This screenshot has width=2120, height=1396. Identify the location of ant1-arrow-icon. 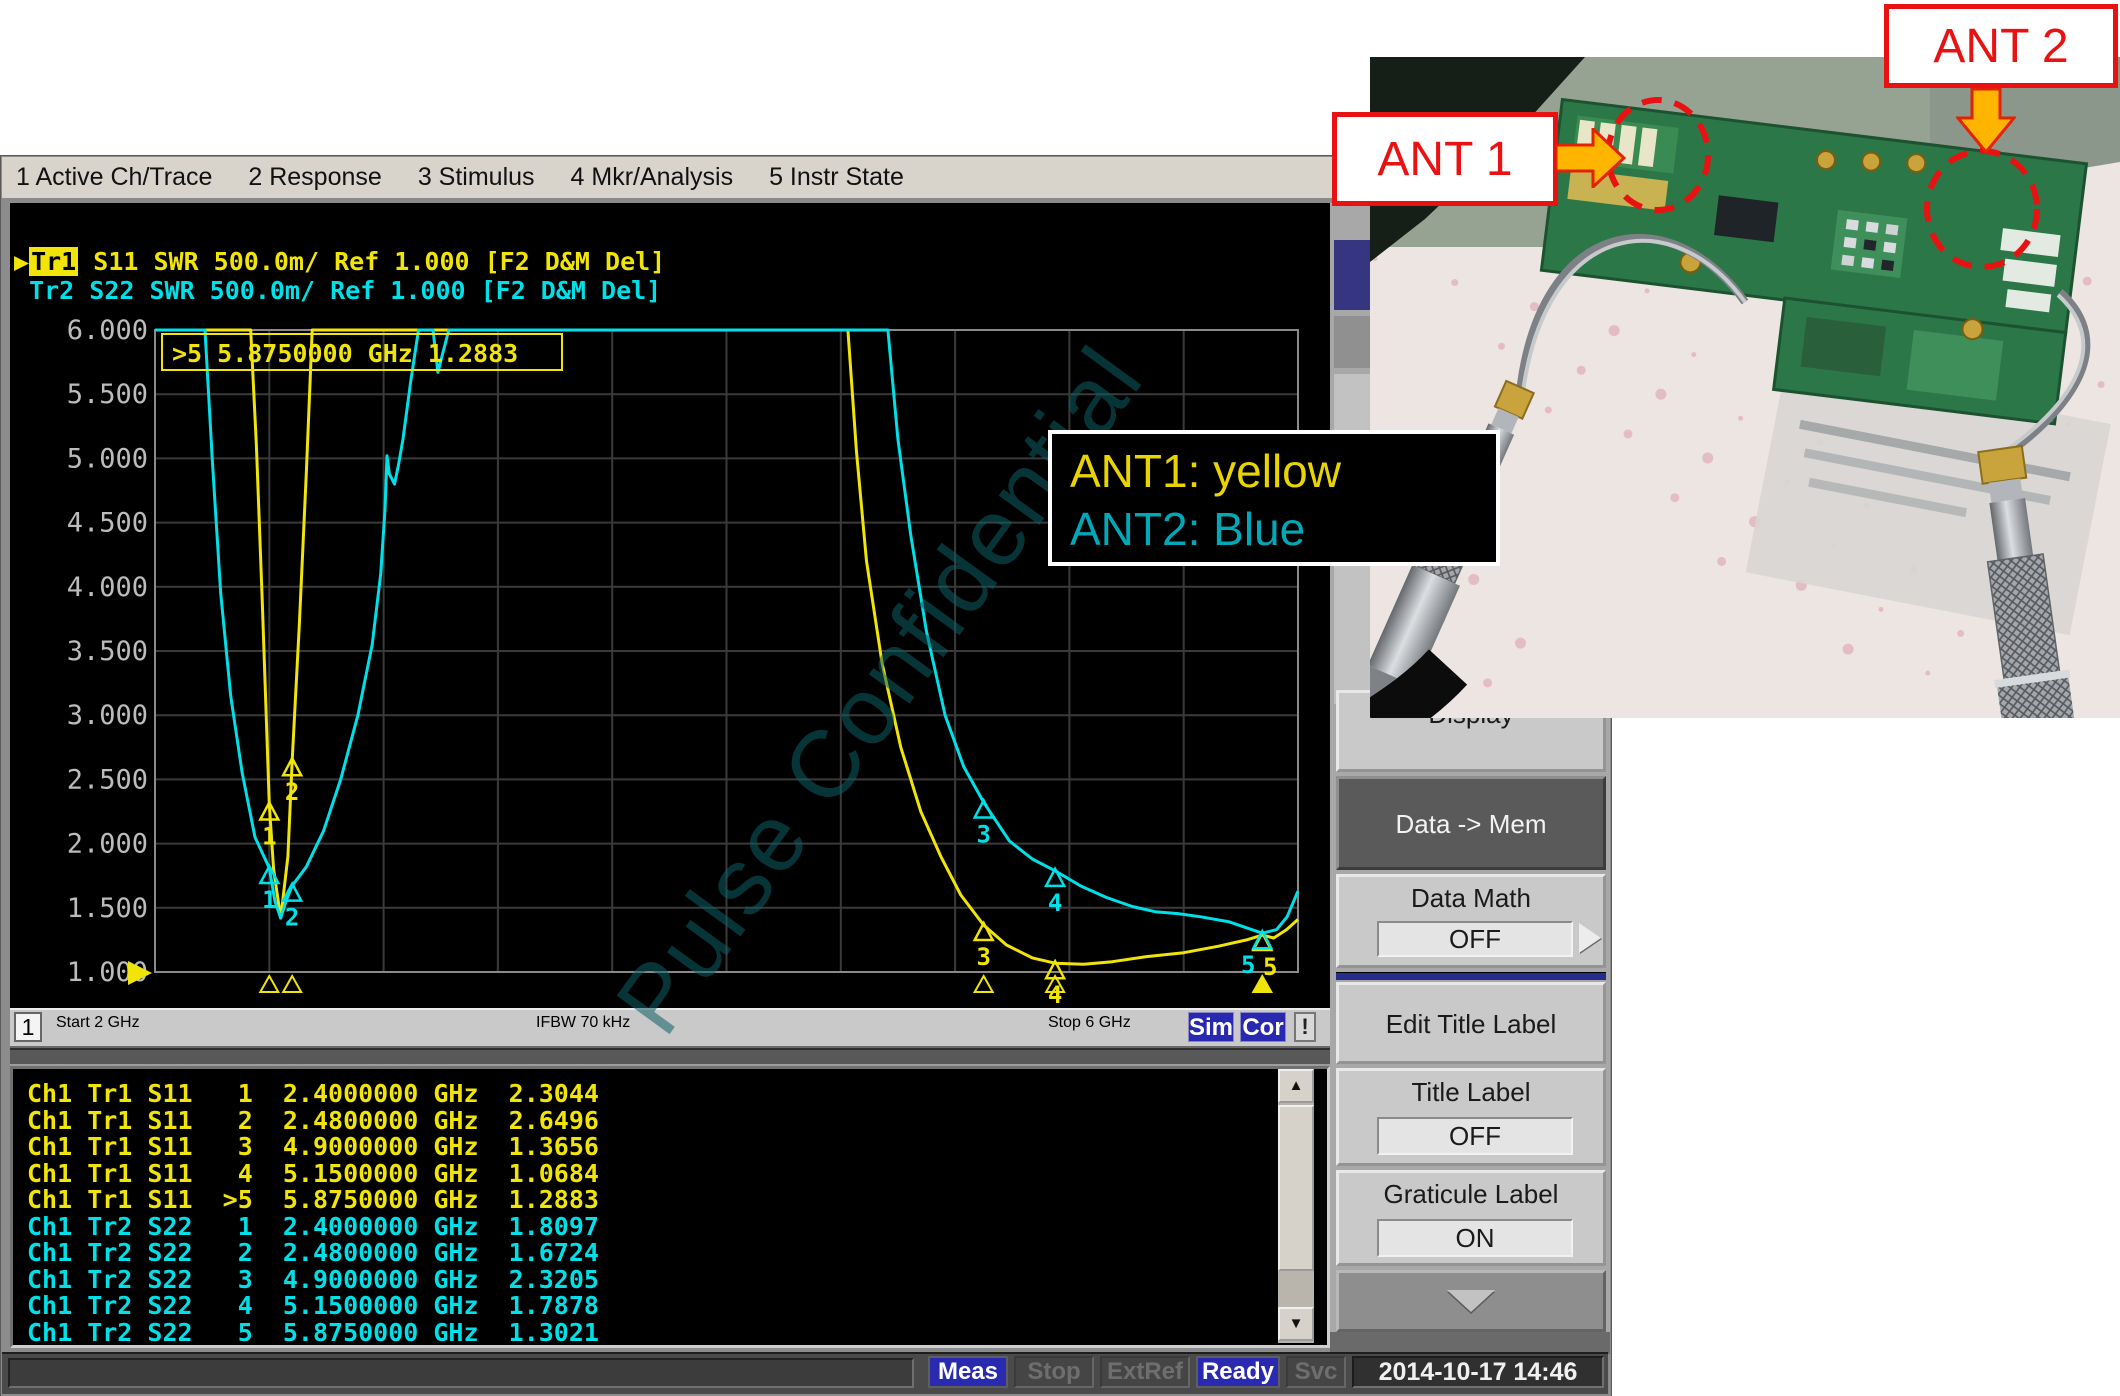
(1591, 158).